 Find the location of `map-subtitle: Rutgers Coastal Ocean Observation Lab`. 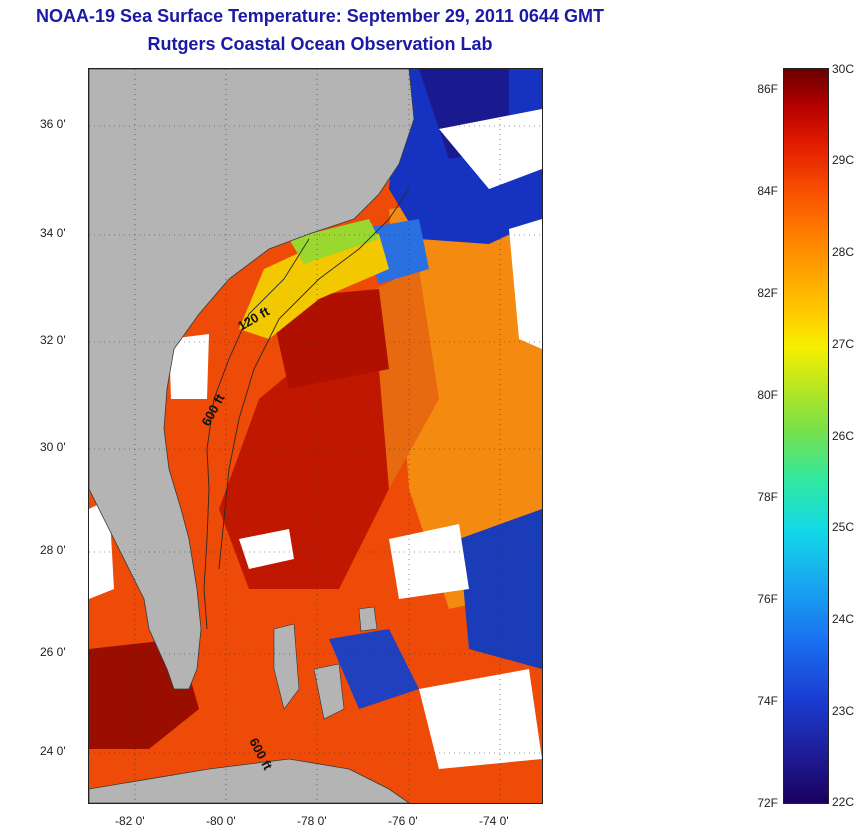

map-subtitle: Rutgers Coastal Ocean Observation Lab is located at coordinates (320, 44).